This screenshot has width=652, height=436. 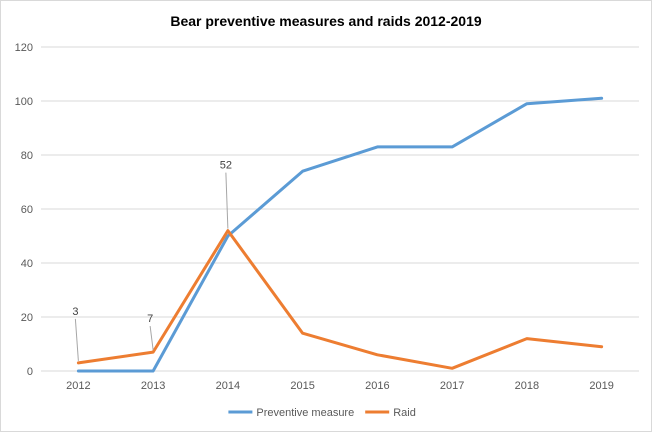 I want to click on y-tick-label: 120, so click(x=24, y=48).